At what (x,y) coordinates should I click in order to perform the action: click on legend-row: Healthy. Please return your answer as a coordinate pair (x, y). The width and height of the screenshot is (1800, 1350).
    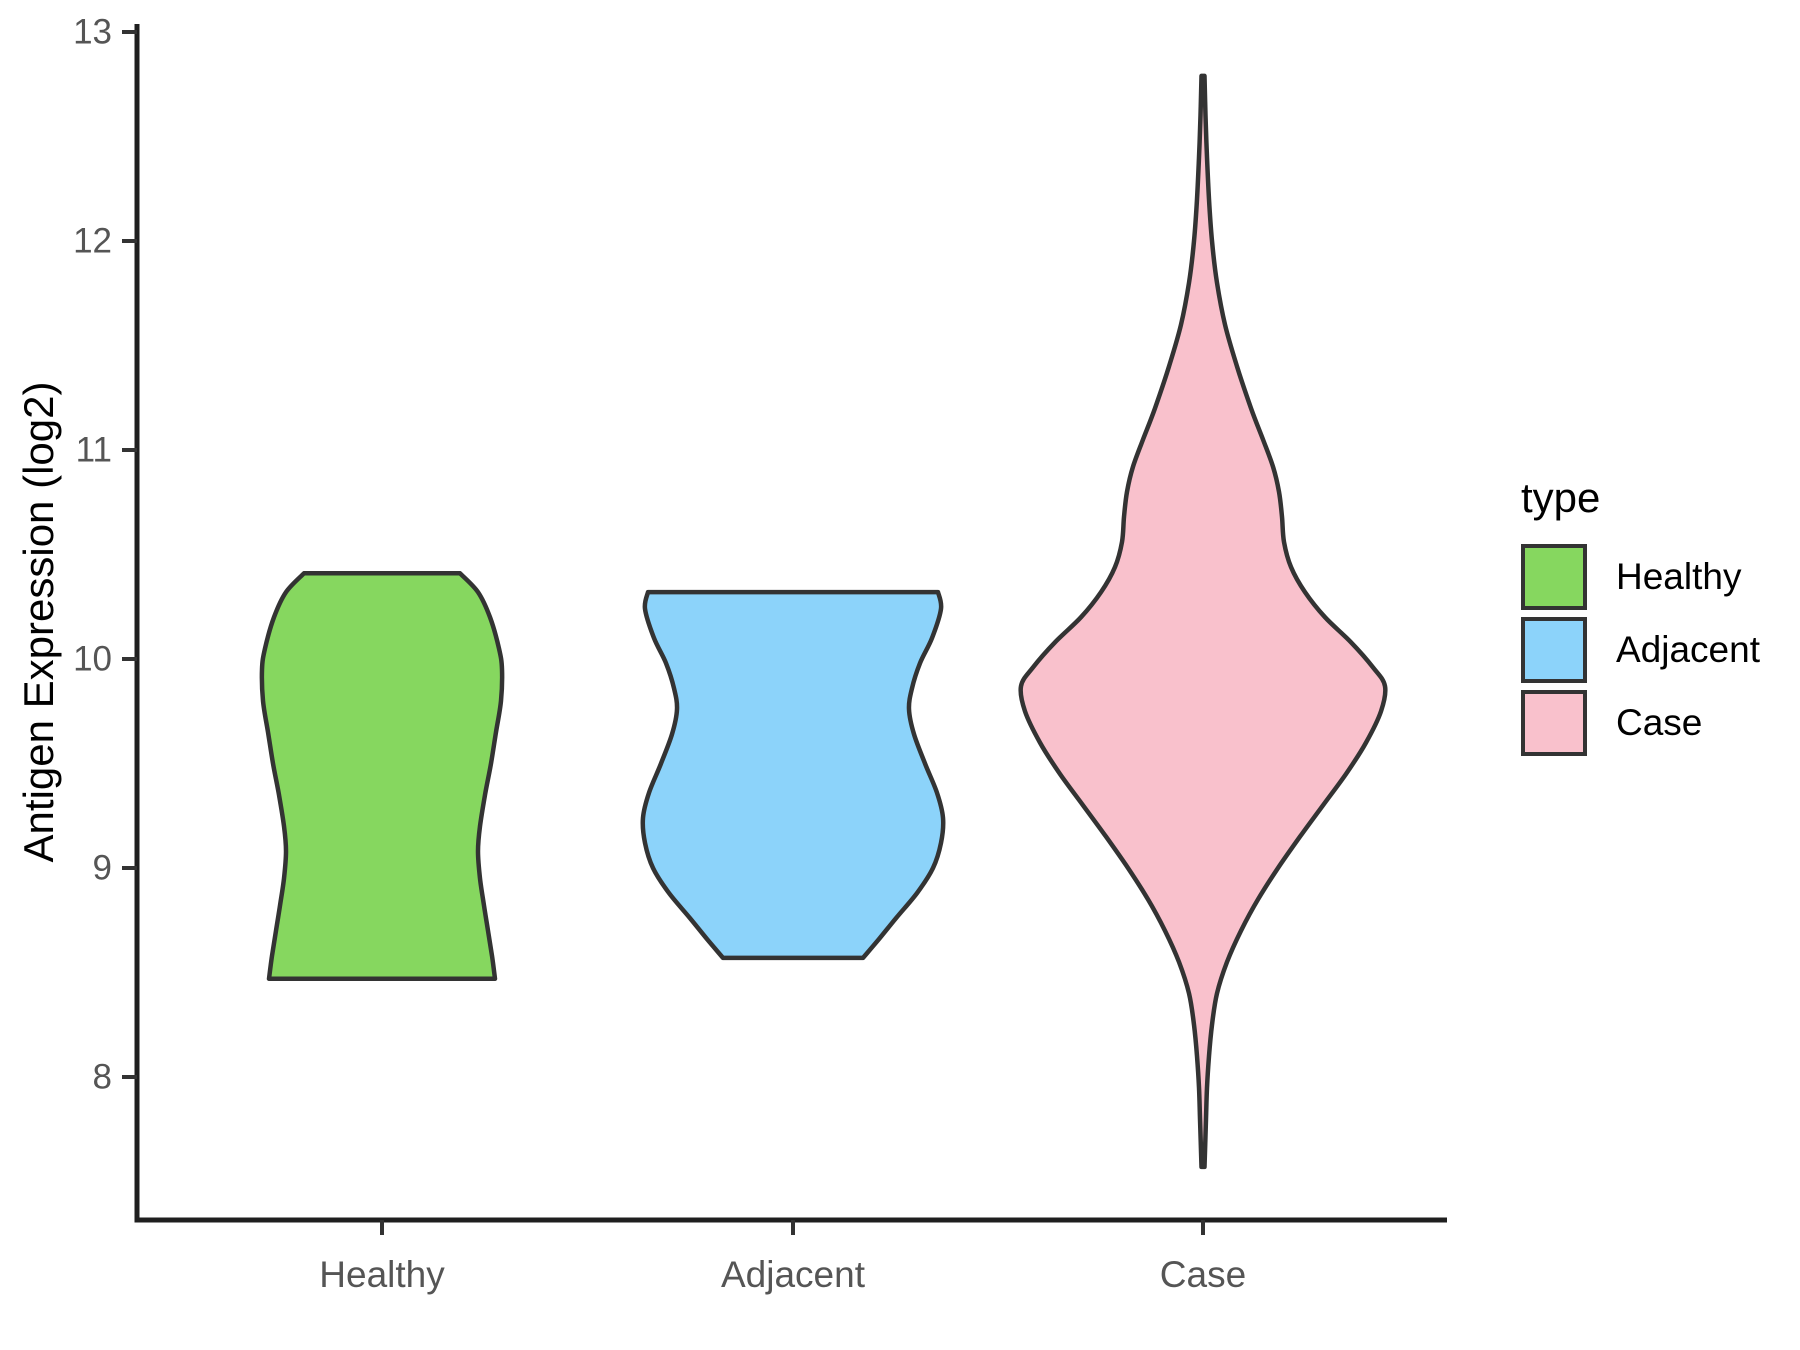
    Looking at the image, I should click on (1640, 577).